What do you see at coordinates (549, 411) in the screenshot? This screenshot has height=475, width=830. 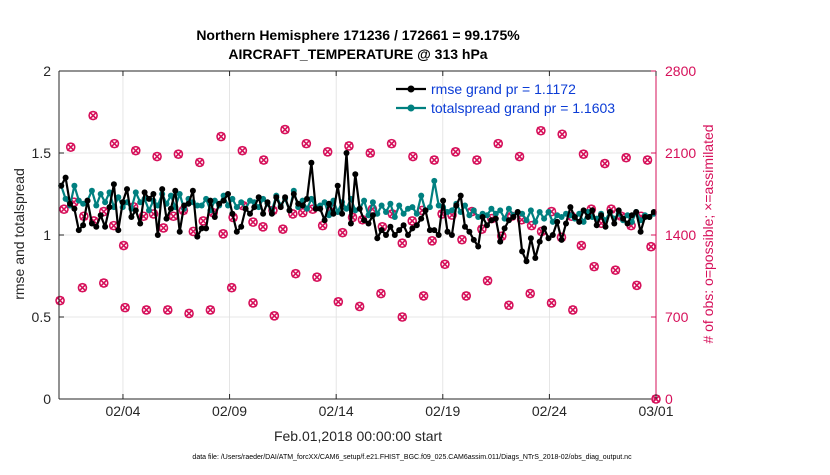 I see `x-tick-label: 02/24` at bounding box center [549, 411].